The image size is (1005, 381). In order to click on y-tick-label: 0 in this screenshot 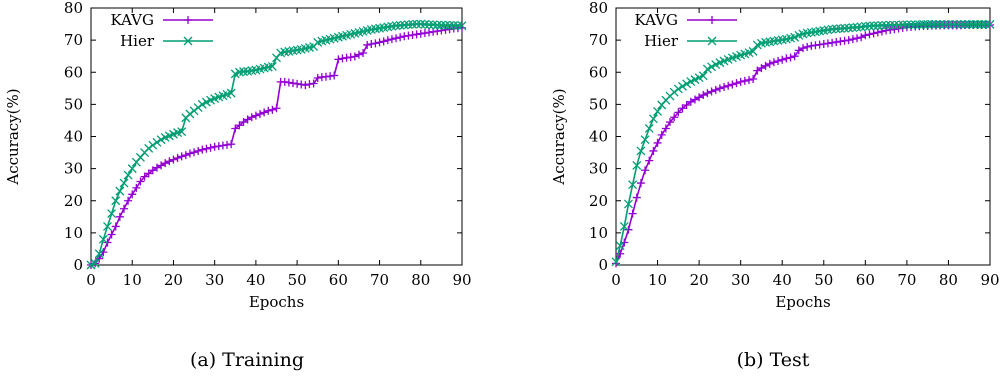, I will do `click(78, 265)`.